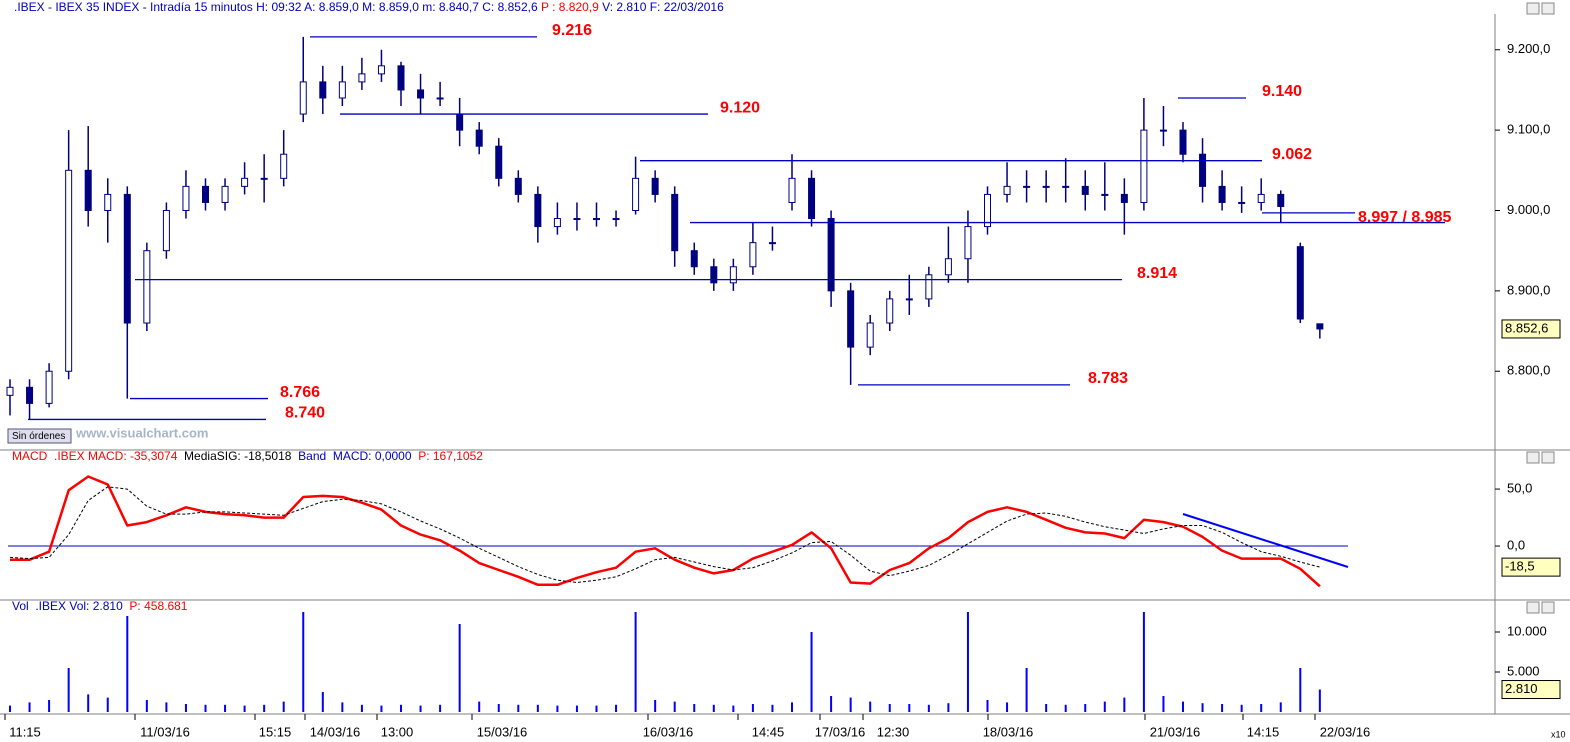 The height and width of the screenshot is (742, 1570). I want to click on x-tick-label: 18/03/16, so click(1008, 731).